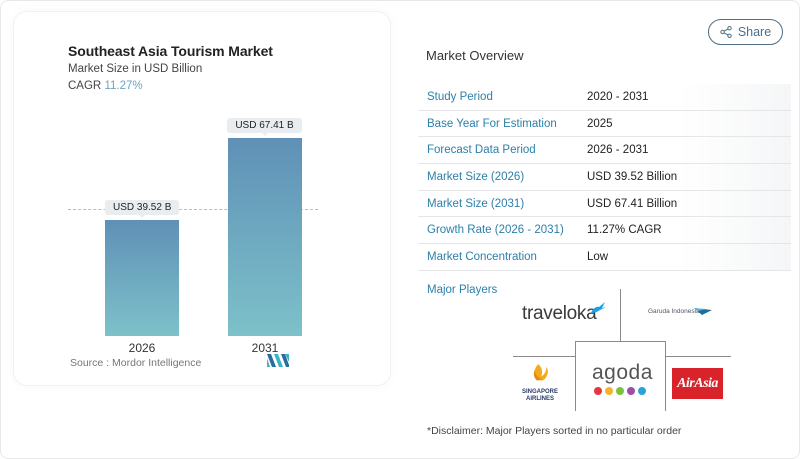 This screenshot has width=800, height=459. What do you see at coordinates (495, 230) in the screenshot?
I see `overview-label: Growth Rate (2026 - 2031)` at bounding box center [495, 230].